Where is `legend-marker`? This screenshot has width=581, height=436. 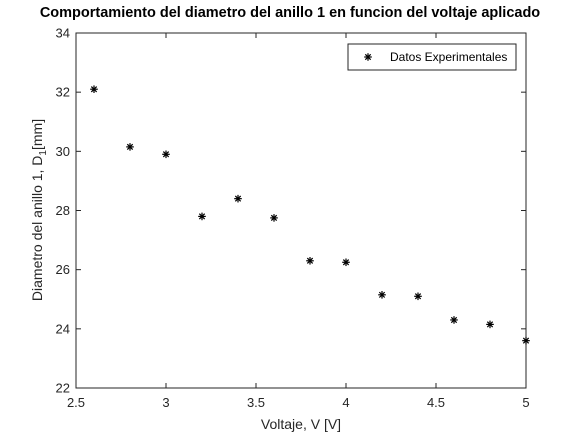 legend-marker is located at coordinates (368, 57).